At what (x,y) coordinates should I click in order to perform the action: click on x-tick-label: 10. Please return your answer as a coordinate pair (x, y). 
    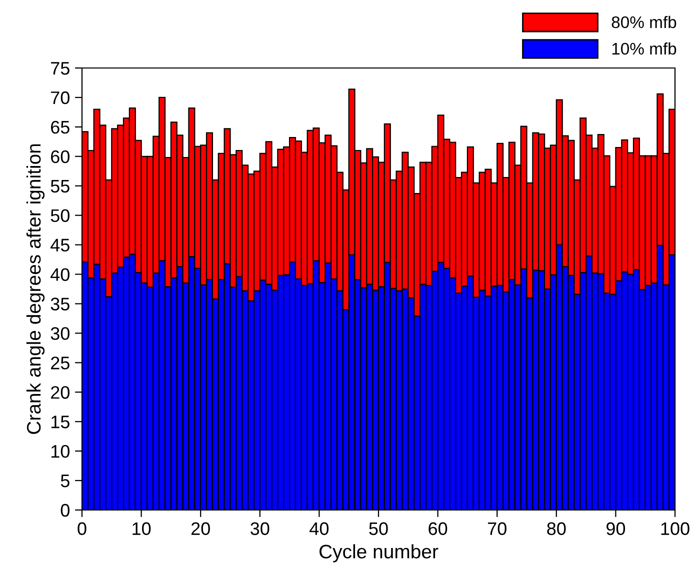
    Looking at the image, I should click on (141, 529).